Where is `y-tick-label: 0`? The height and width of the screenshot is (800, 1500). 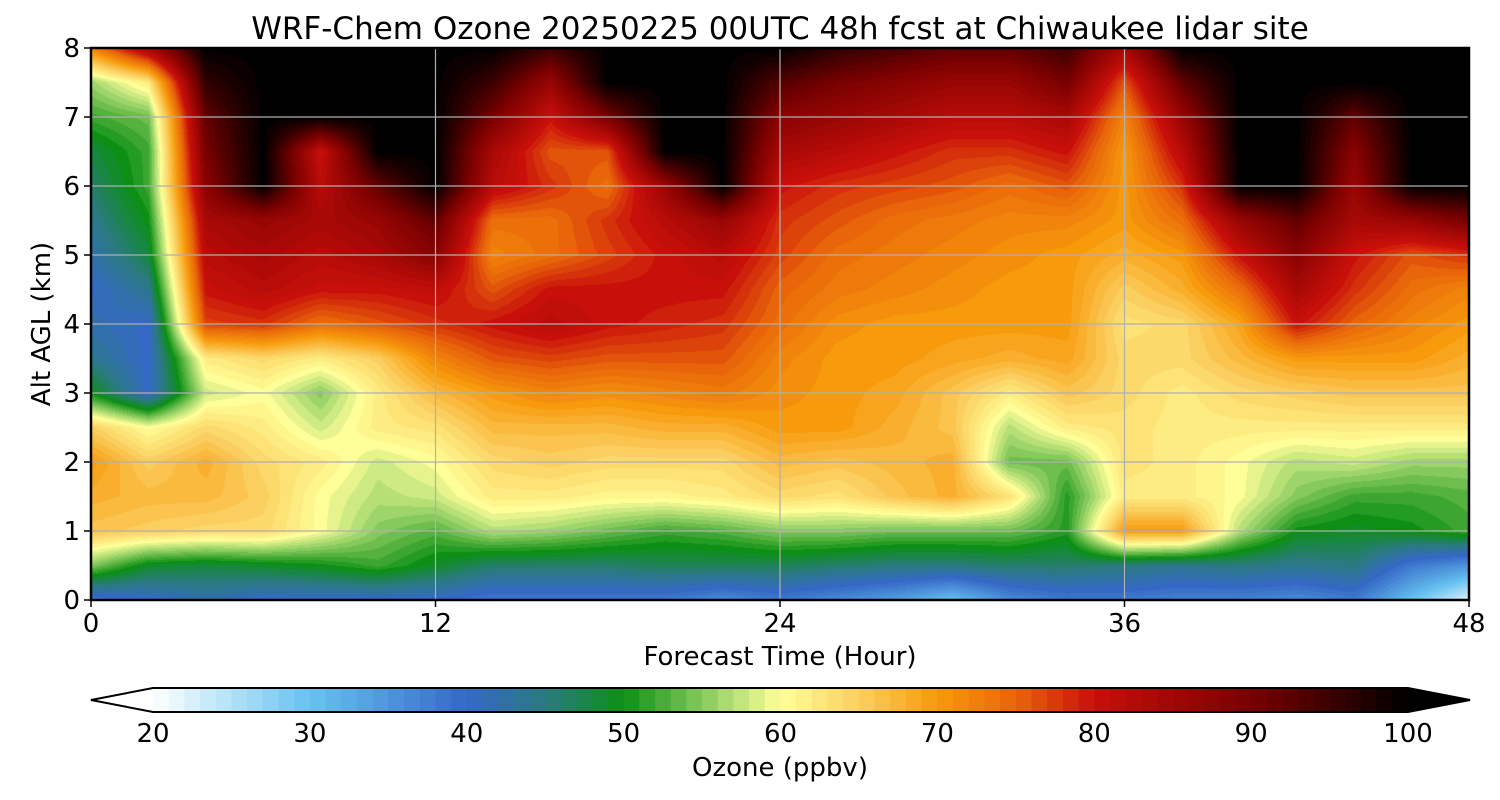 y-tick-label: 0 is located at coordinates (71, 601).